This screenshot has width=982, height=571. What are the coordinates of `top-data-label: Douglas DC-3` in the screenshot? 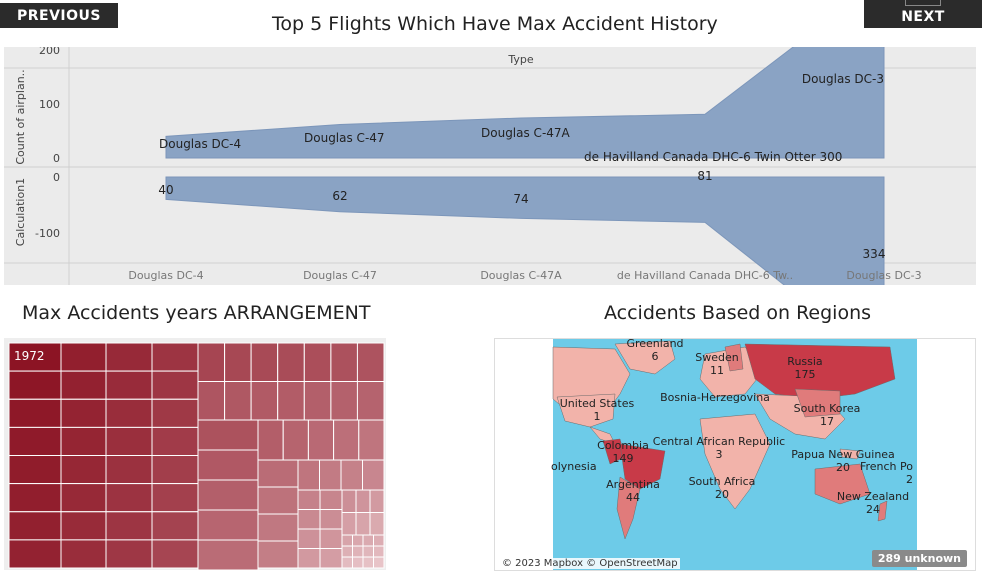 It's located at (843, 79).